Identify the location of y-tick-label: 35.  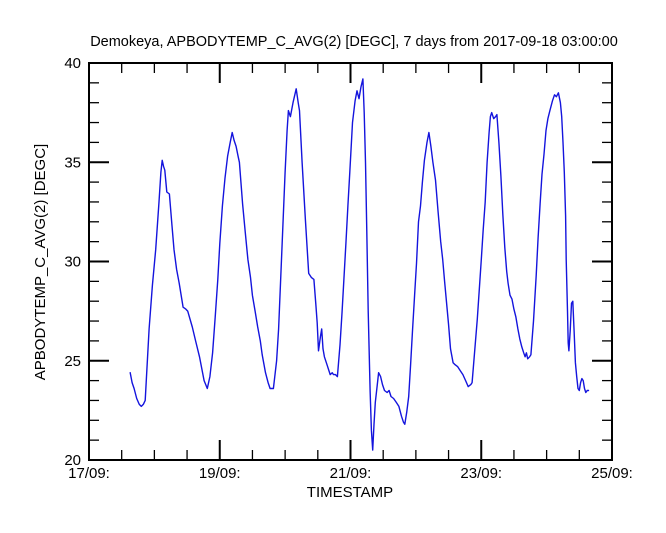
(72, 162).